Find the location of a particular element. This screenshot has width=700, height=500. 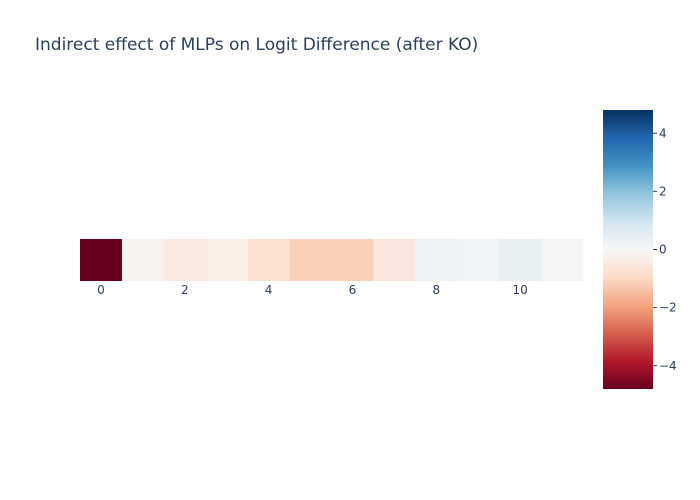

x-tick-label: 4 is located at coordinates (269, 290).